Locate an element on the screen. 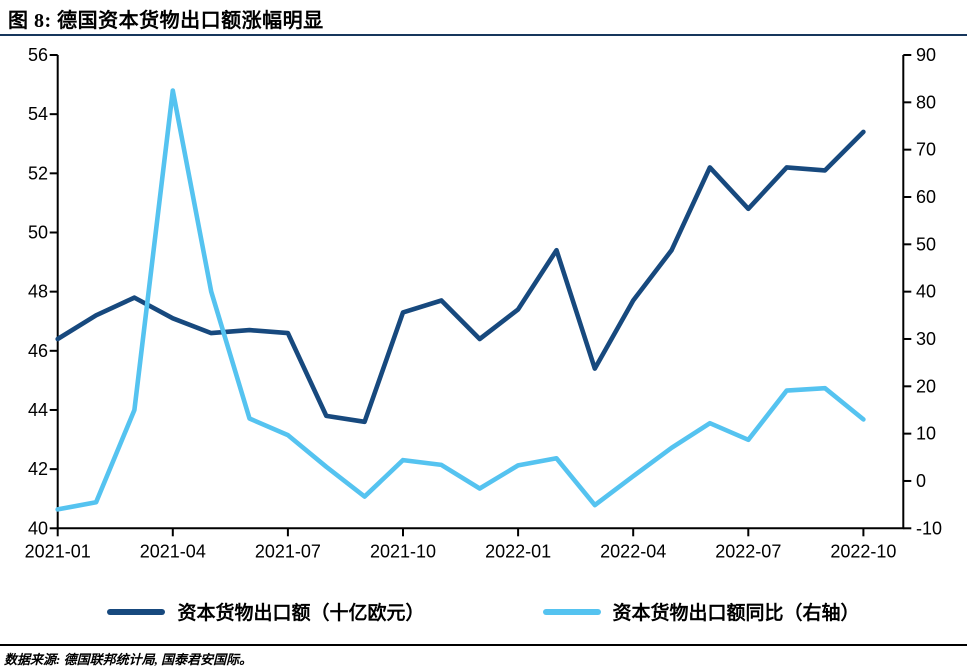  x-axis-label: 2021-10 is located at coordinates (403, 551).